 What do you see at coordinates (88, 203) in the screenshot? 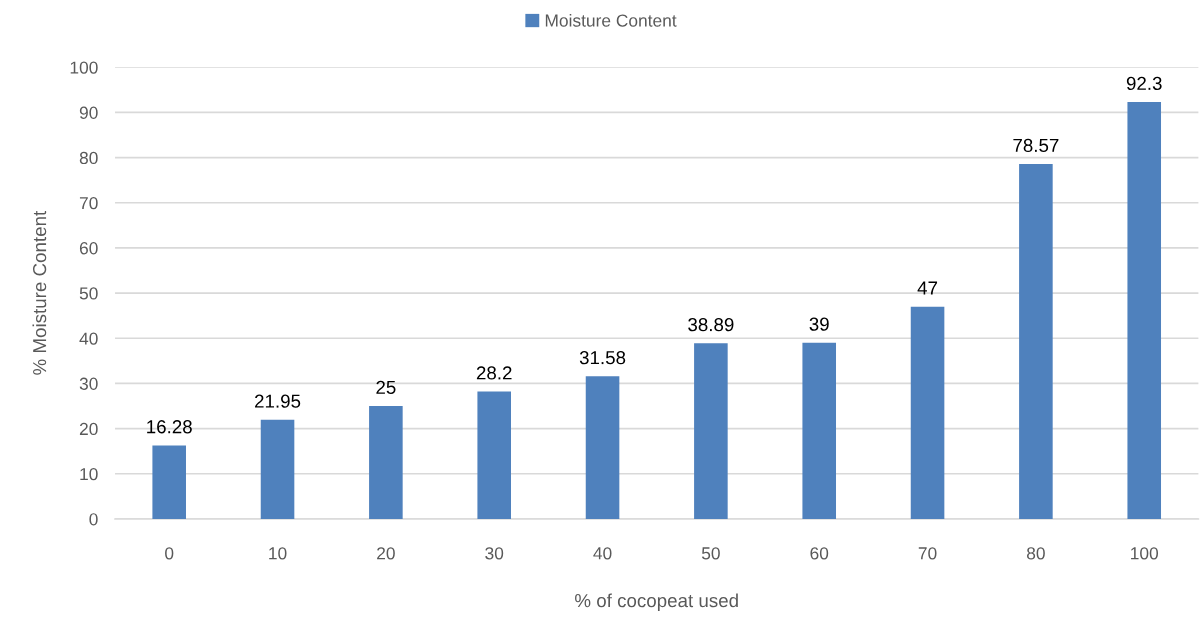
I see `y-tick-label: 70` at bounding box center [88, 203].